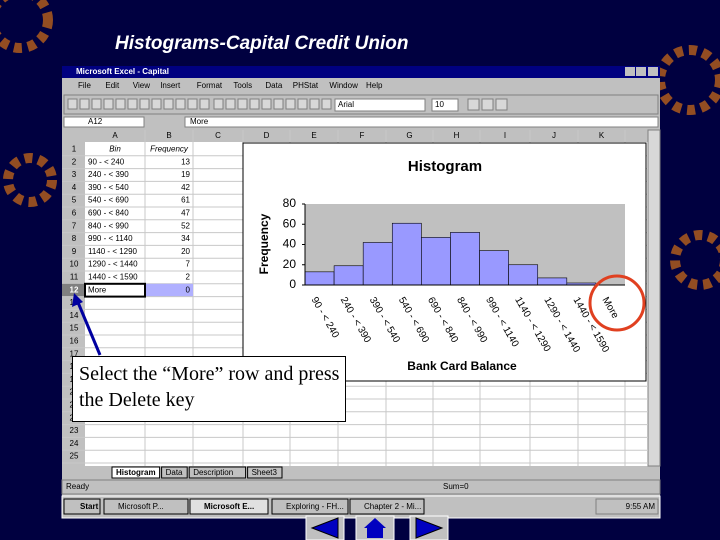  Describe the element at coordinates (602, 135) in the screenshot. I see `column-header: K` at that location.